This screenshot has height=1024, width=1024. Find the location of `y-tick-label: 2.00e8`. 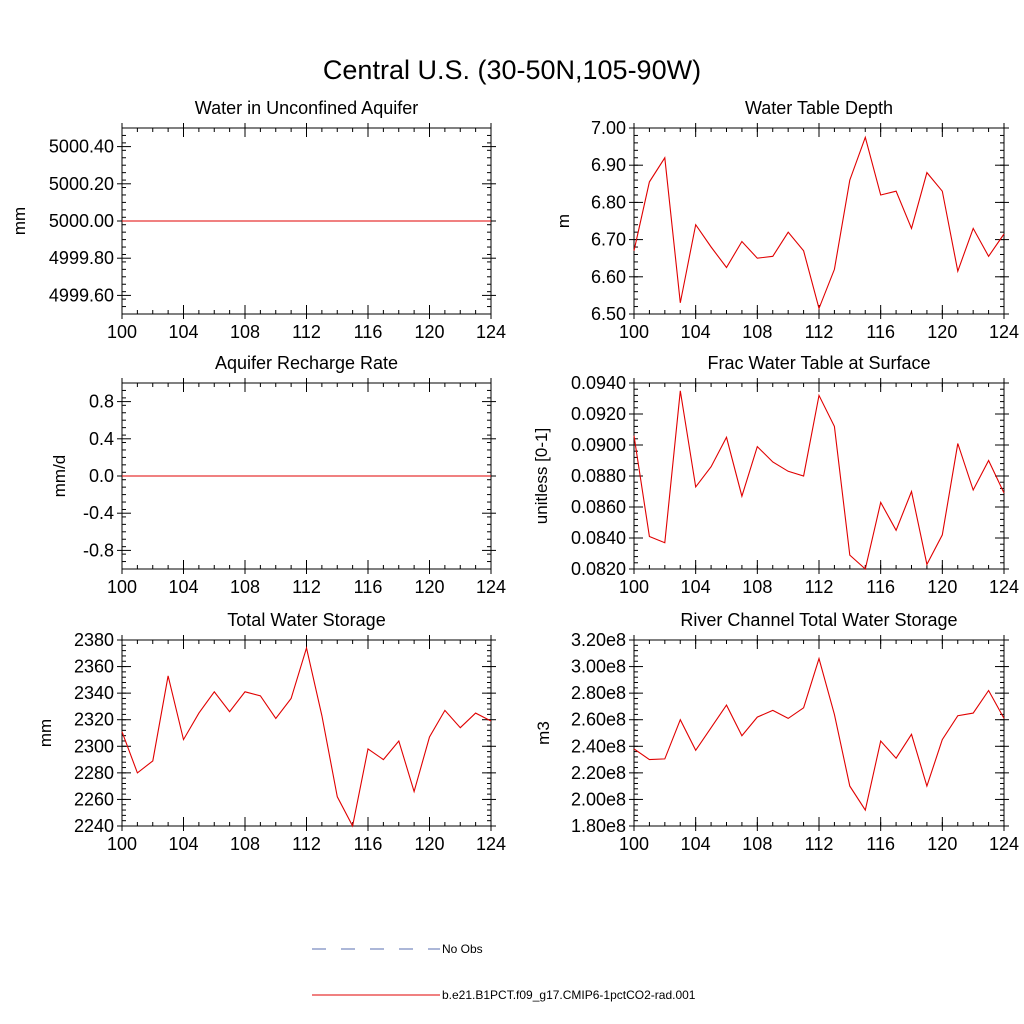

y-tick-label: 2.00e8 is located at coordinates (598, 799).